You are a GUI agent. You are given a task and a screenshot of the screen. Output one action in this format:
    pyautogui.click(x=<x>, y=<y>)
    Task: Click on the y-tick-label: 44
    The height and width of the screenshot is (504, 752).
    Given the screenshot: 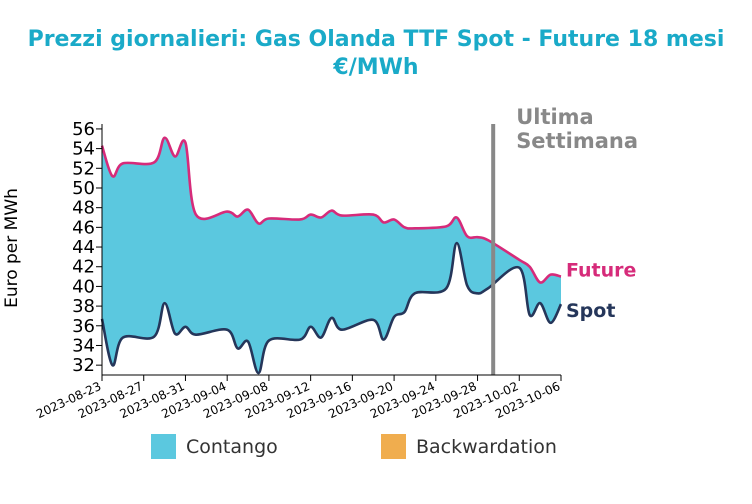 What is the action you would take?
    pyautogui.click(x=83, y=247)
    